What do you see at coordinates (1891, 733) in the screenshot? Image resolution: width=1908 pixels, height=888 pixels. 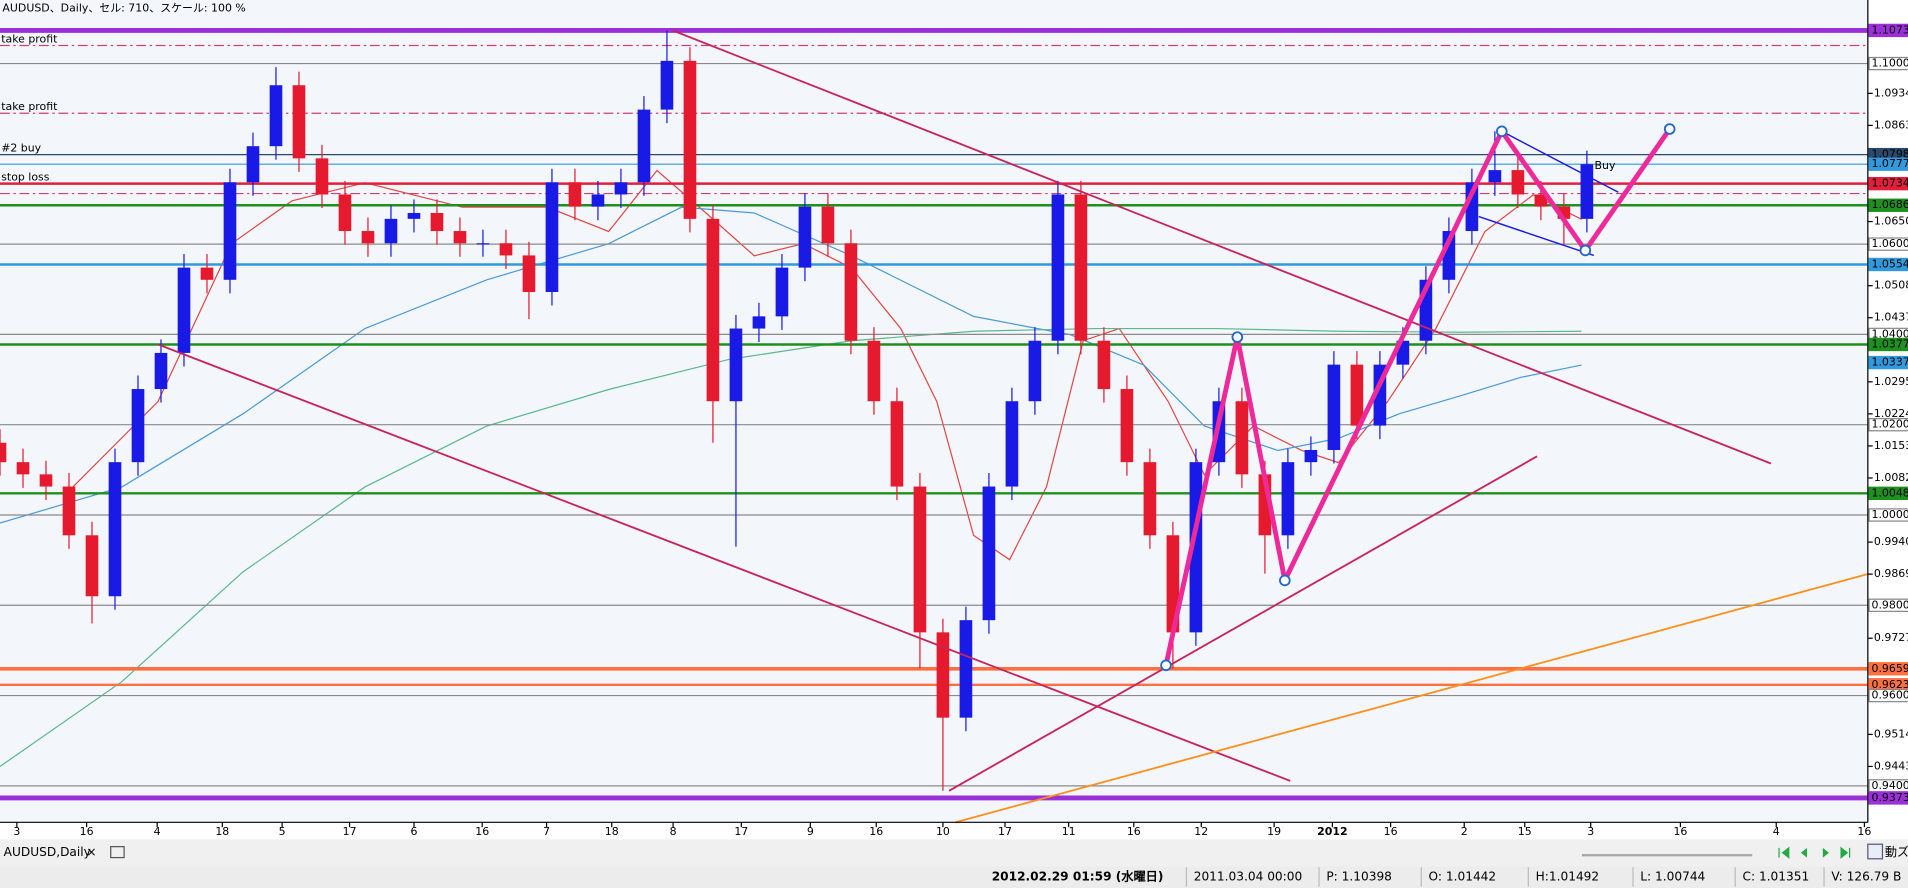 I see `y-tick-label: 0.95140` at bounding box center [1891, 733].